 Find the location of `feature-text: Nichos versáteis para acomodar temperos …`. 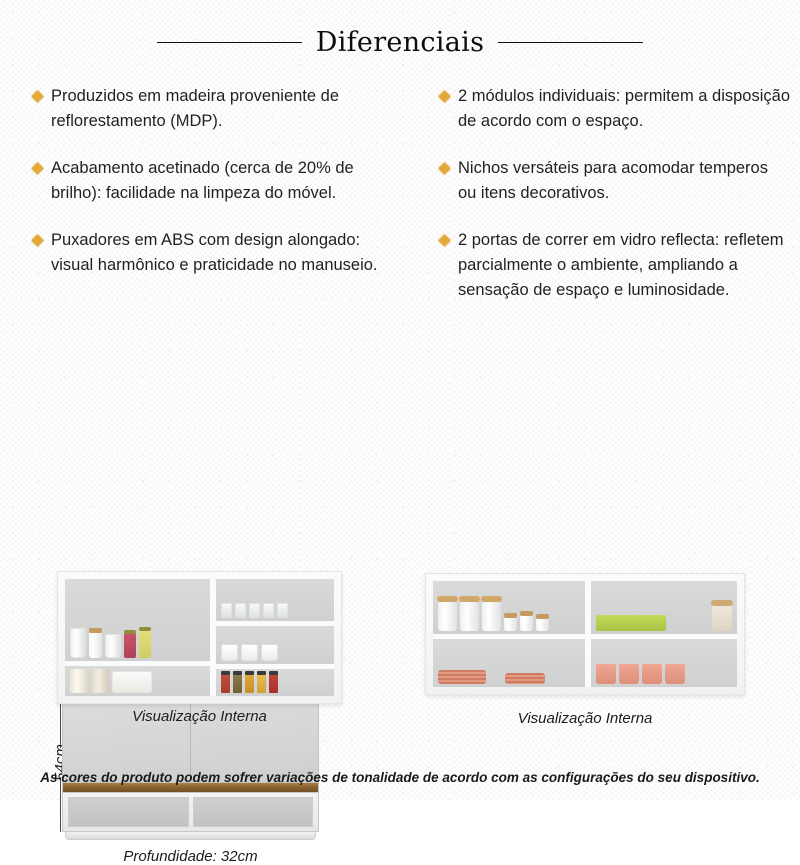

feature-text: Nichos versáteis para acomodar temperos … is located at coordinates (613, 181).